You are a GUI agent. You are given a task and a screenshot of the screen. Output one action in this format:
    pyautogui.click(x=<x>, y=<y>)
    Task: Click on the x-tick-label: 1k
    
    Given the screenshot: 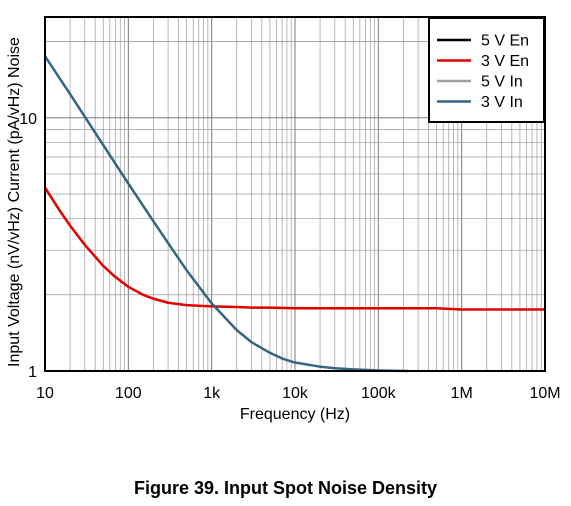 What is the action you would take?
    pyautogui.click(x=212, y=393)
    